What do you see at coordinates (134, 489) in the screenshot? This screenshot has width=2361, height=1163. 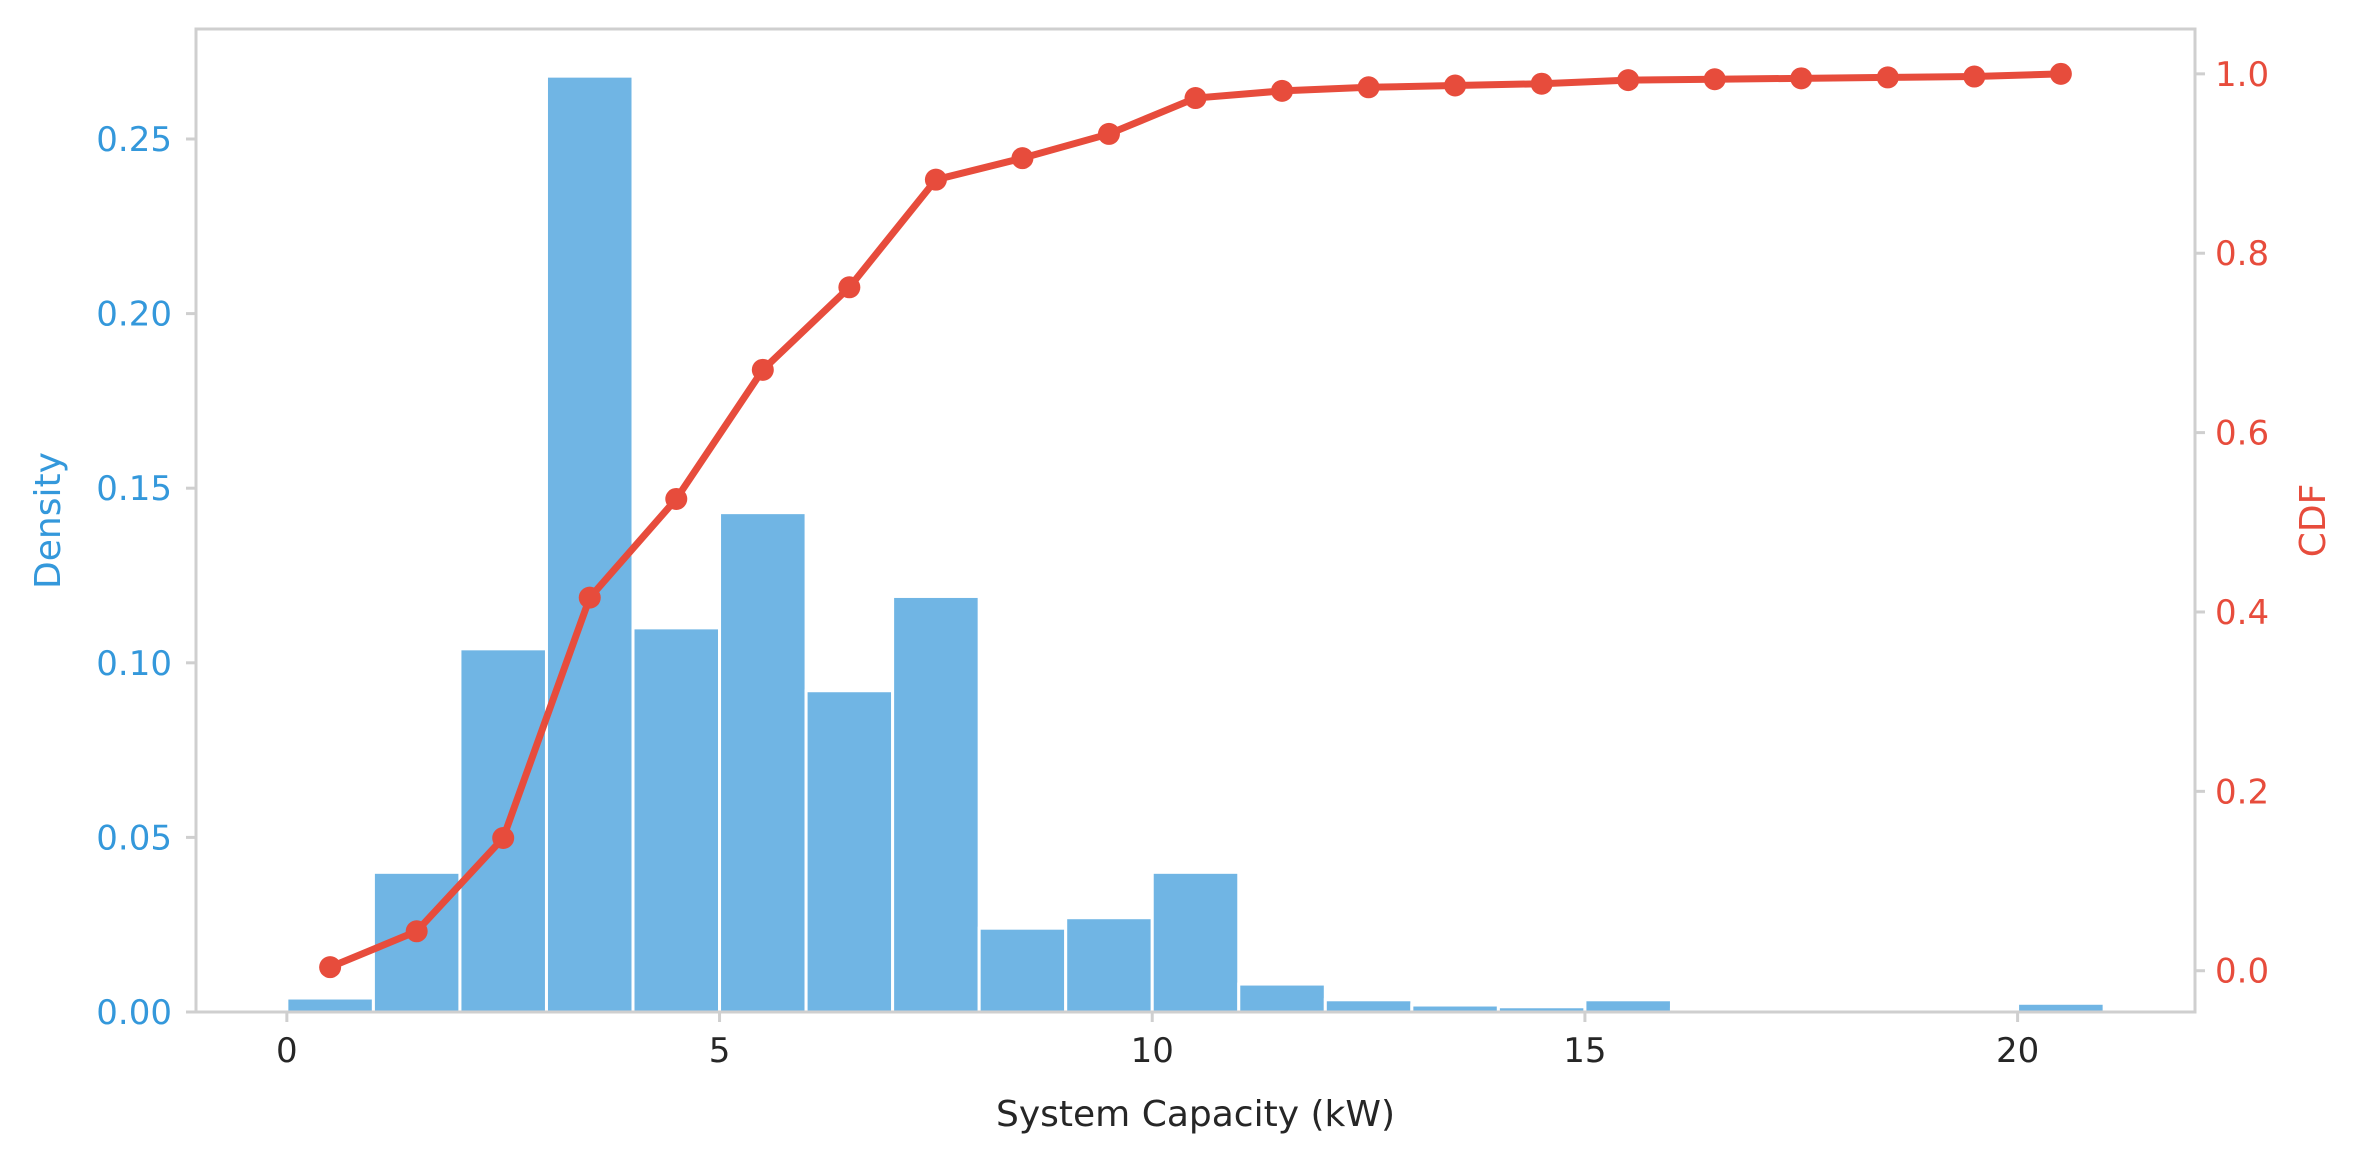 I see `density-tick-label-3: 0.15` at bounding box center [134, 489].